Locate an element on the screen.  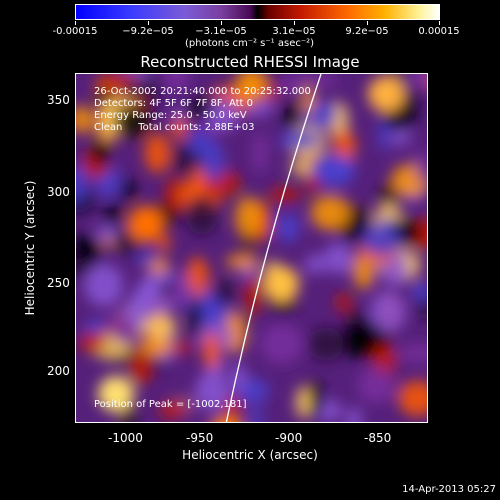
colorbar-tick-label: −3.1e−05 is located at coordinates (221, 31).